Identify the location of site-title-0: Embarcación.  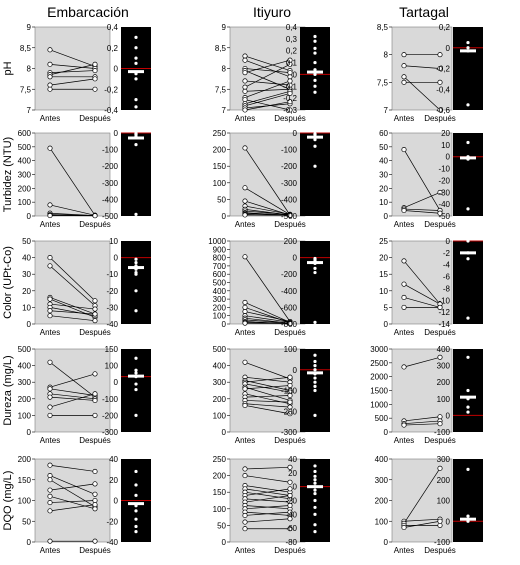
(88, 12).